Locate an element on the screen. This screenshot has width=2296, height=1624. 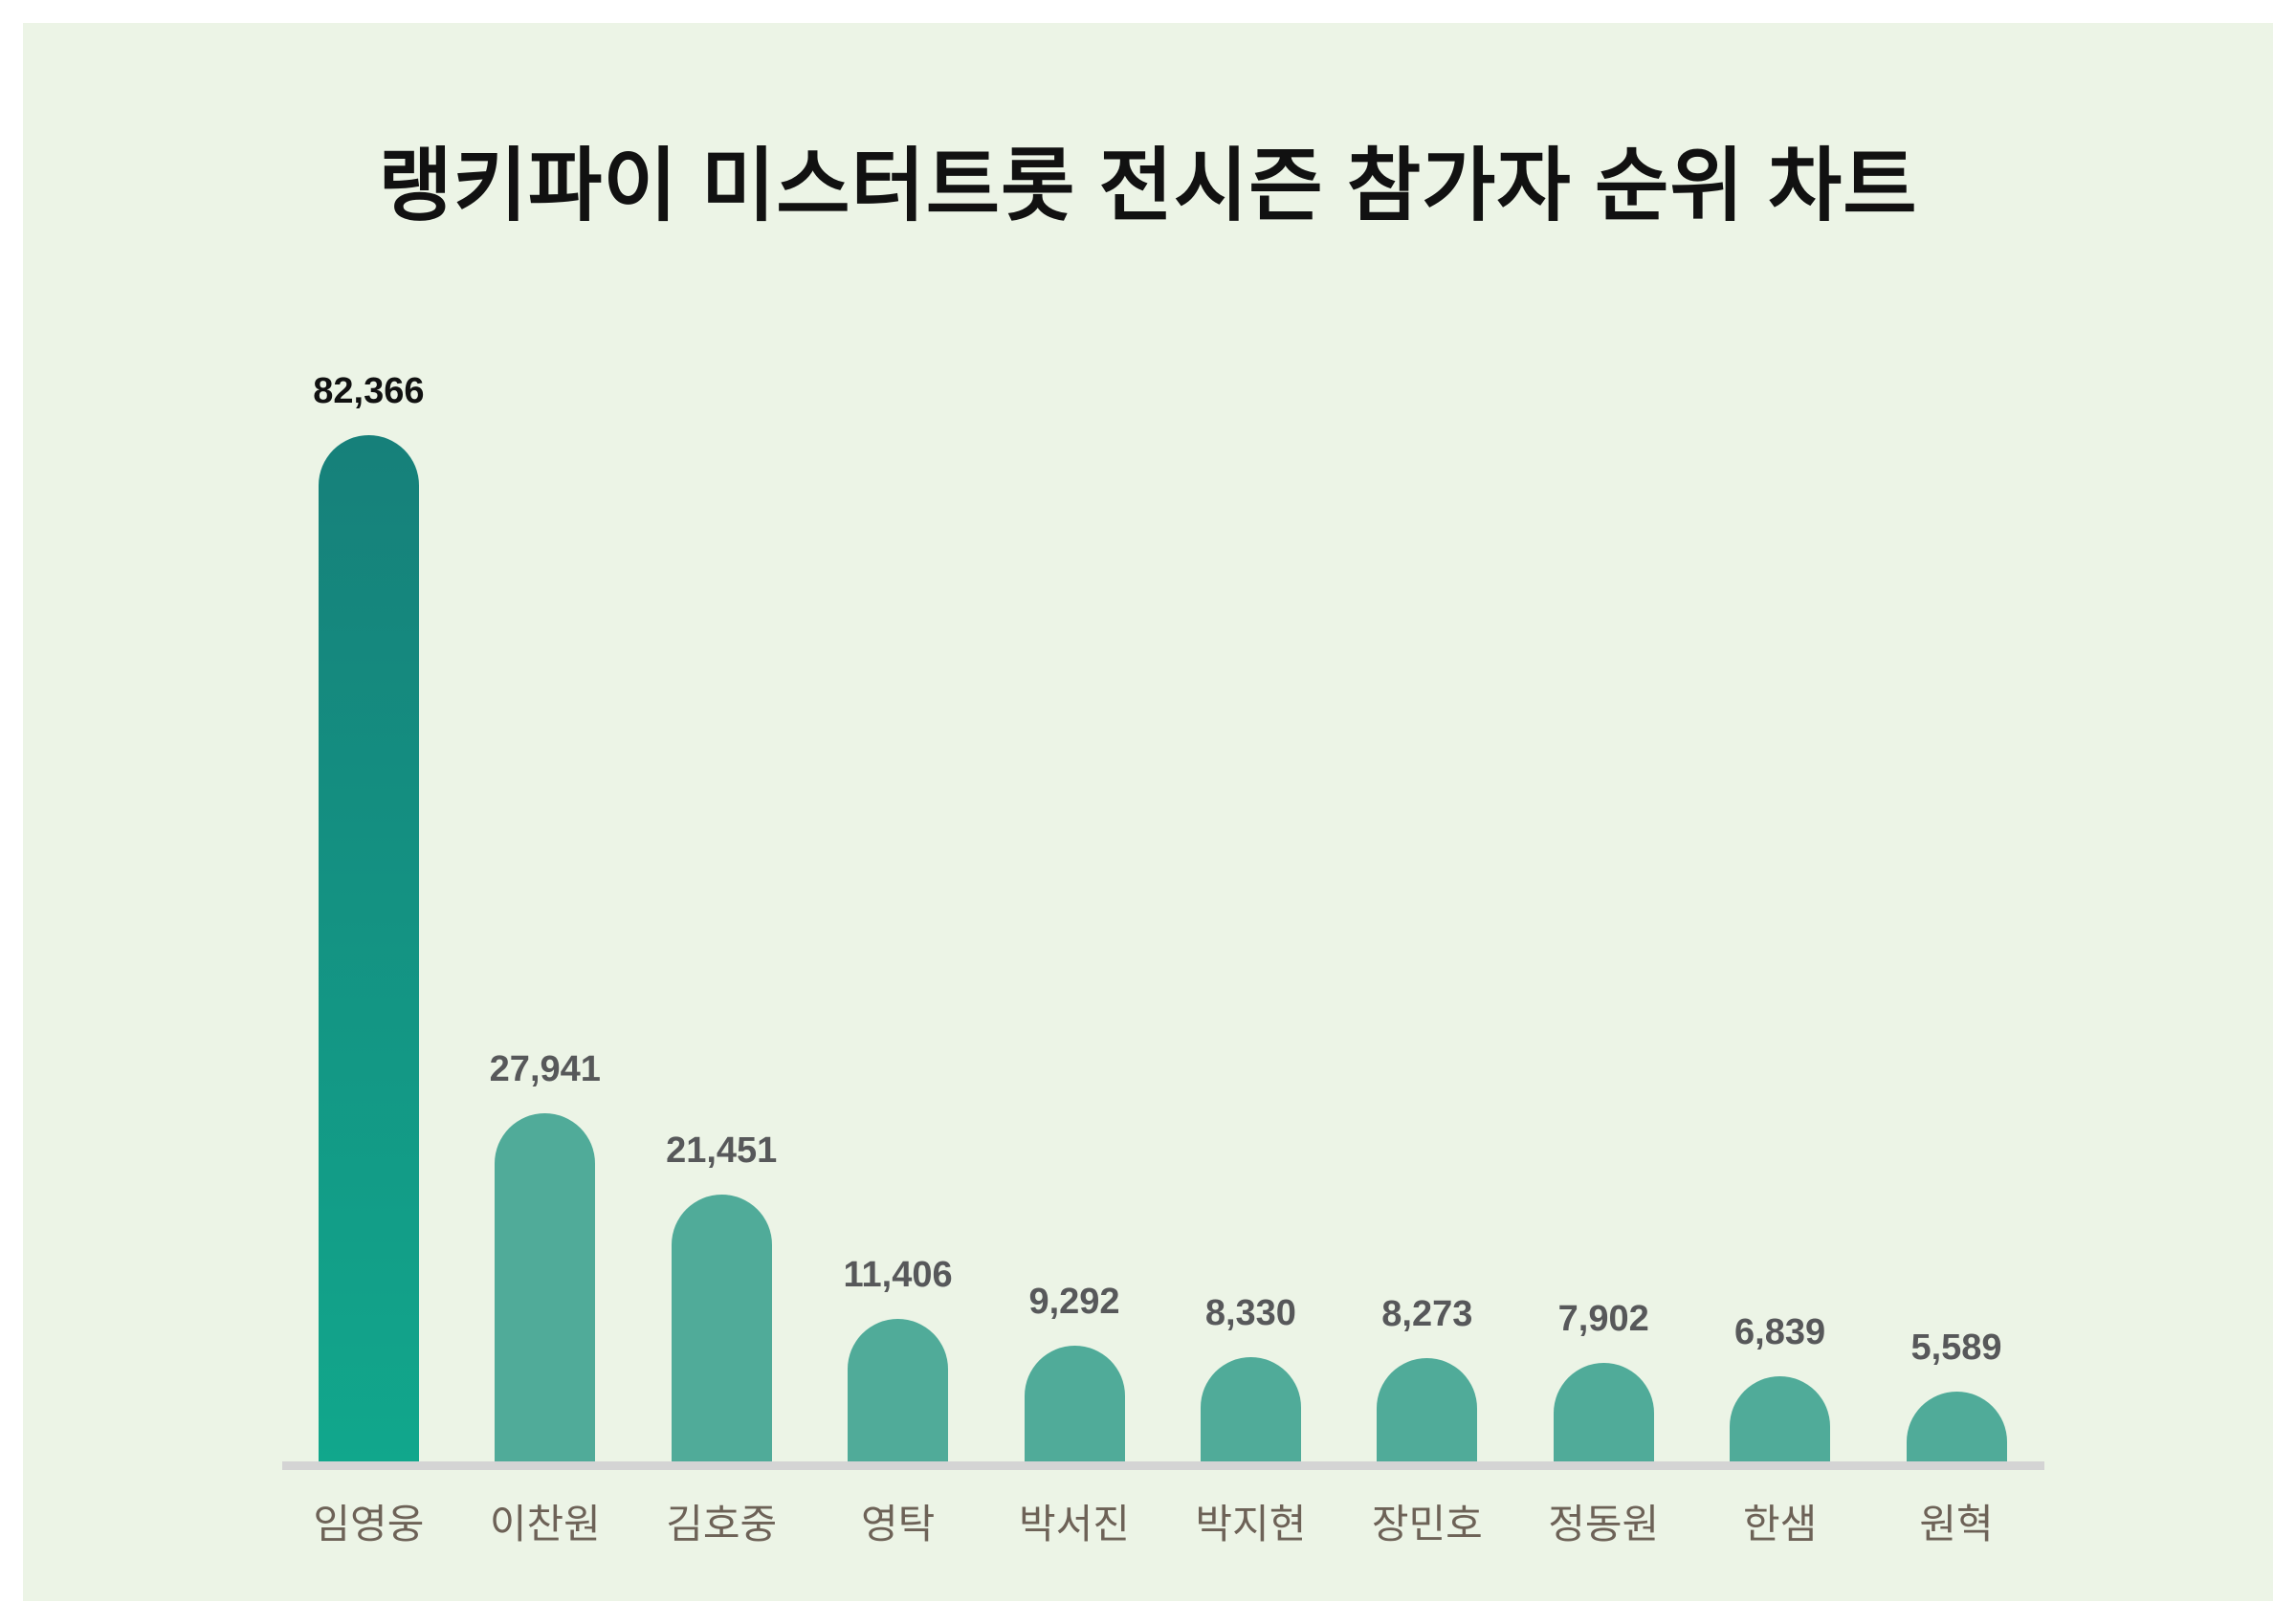
bar-value-label-2: 27,941 is located at coordinates (545, 1069).